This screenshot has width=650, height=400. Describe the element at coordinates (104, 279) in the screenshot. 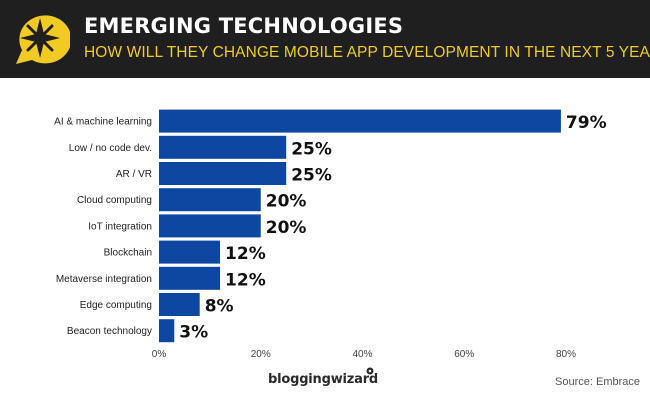

I see `category-label: Metaverse integration` at that location.